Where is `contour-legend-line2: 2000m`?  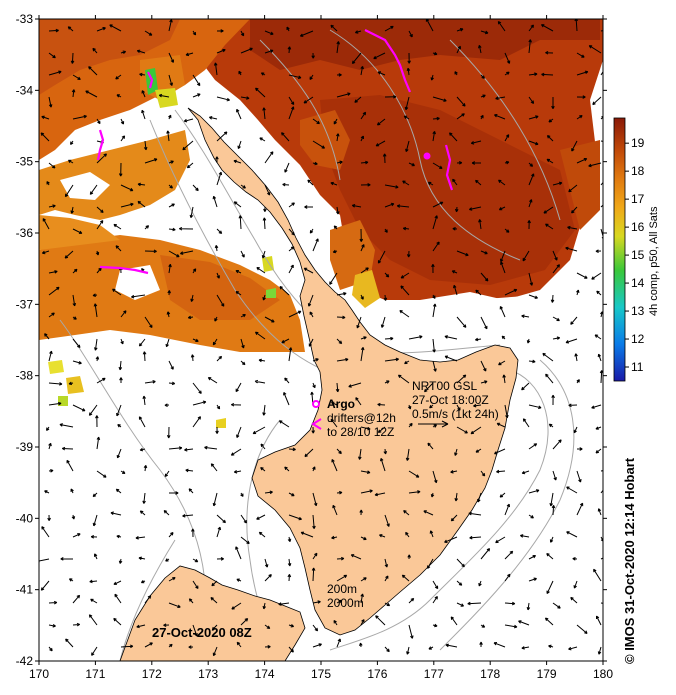 contour-legend-line2: 2000m is located at coordinates (345, 603).